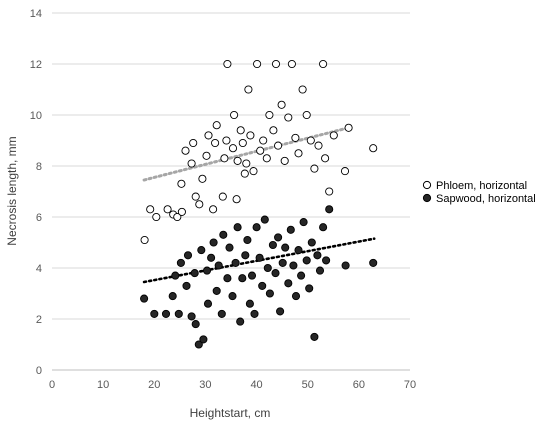  Describe the element at coordinates (154, 385) in the screenshot. I see `x-tick-label: 20` at that location.